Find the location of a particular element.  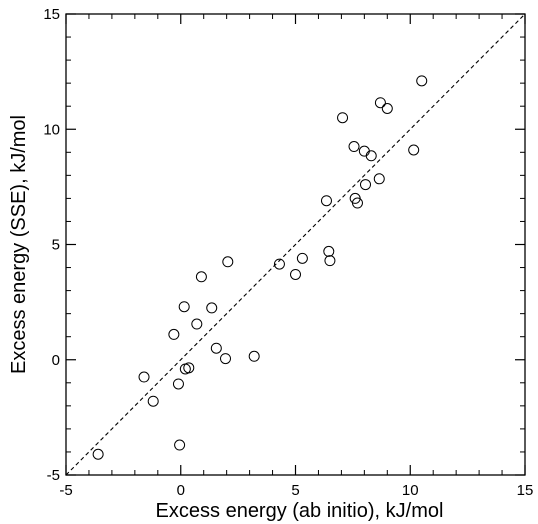

x-tick-label: -5 is located at coordinates (65, 490).